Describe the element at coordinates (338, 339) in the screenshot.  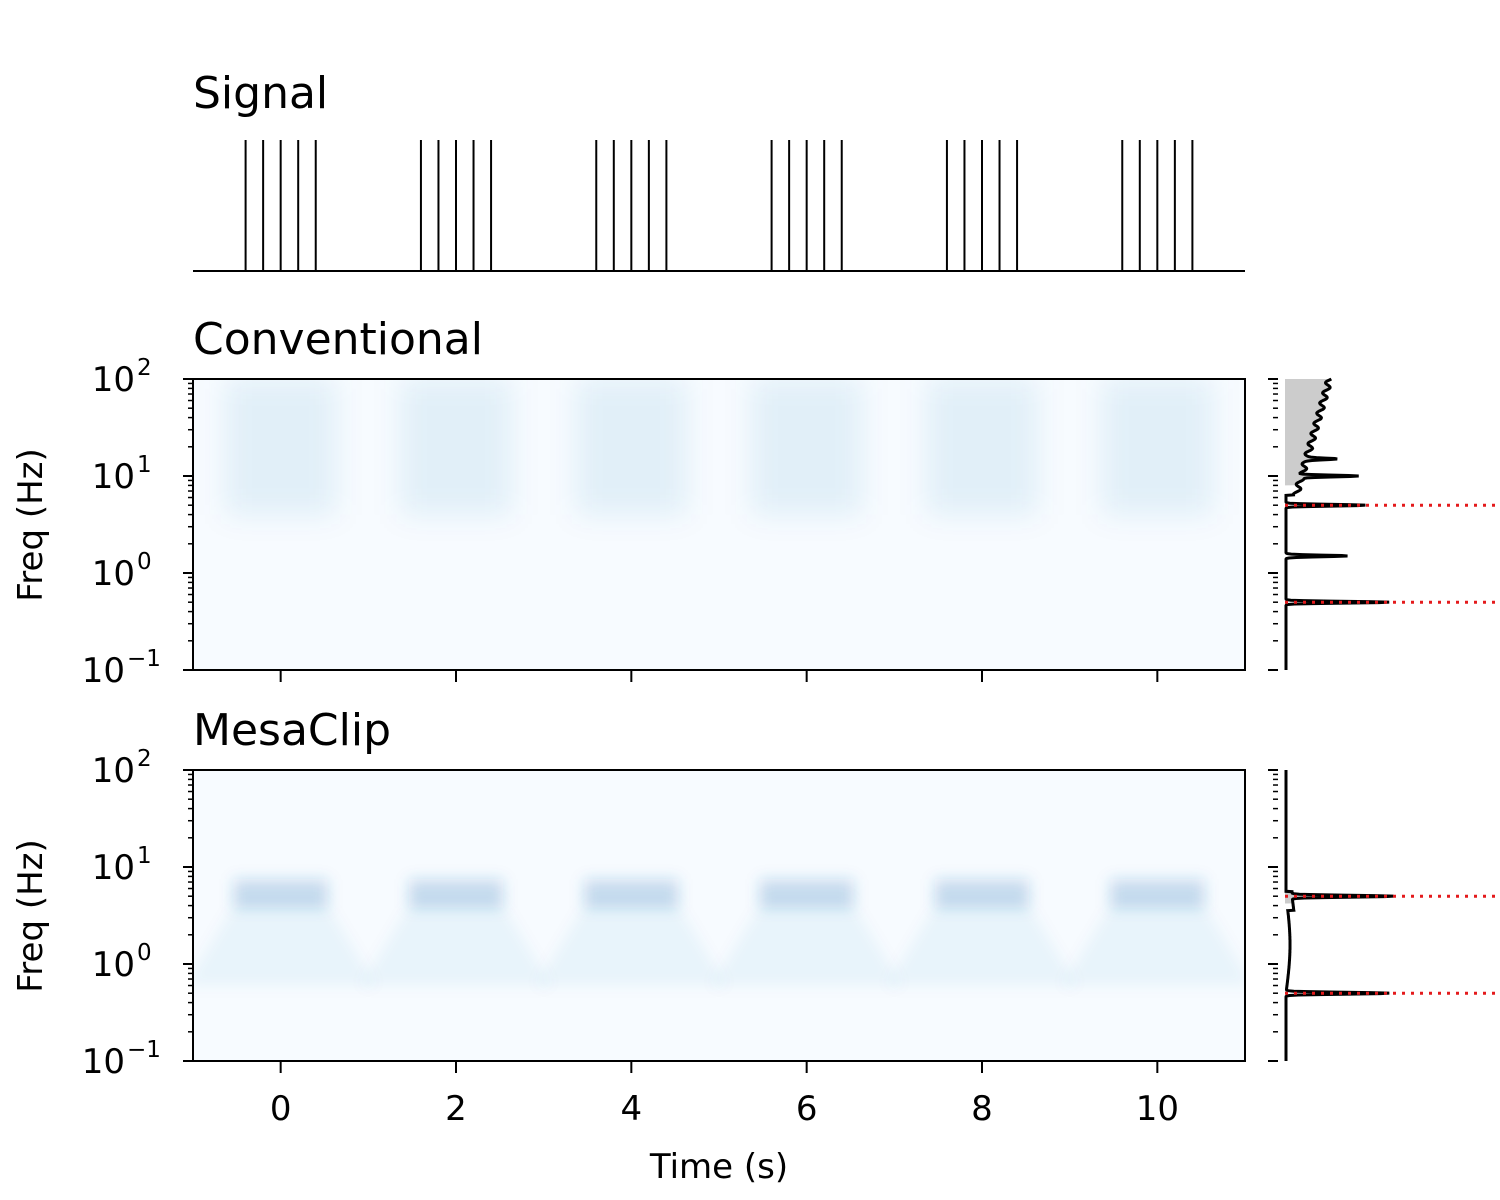
I see `conventional-title: Conventional` at that location.